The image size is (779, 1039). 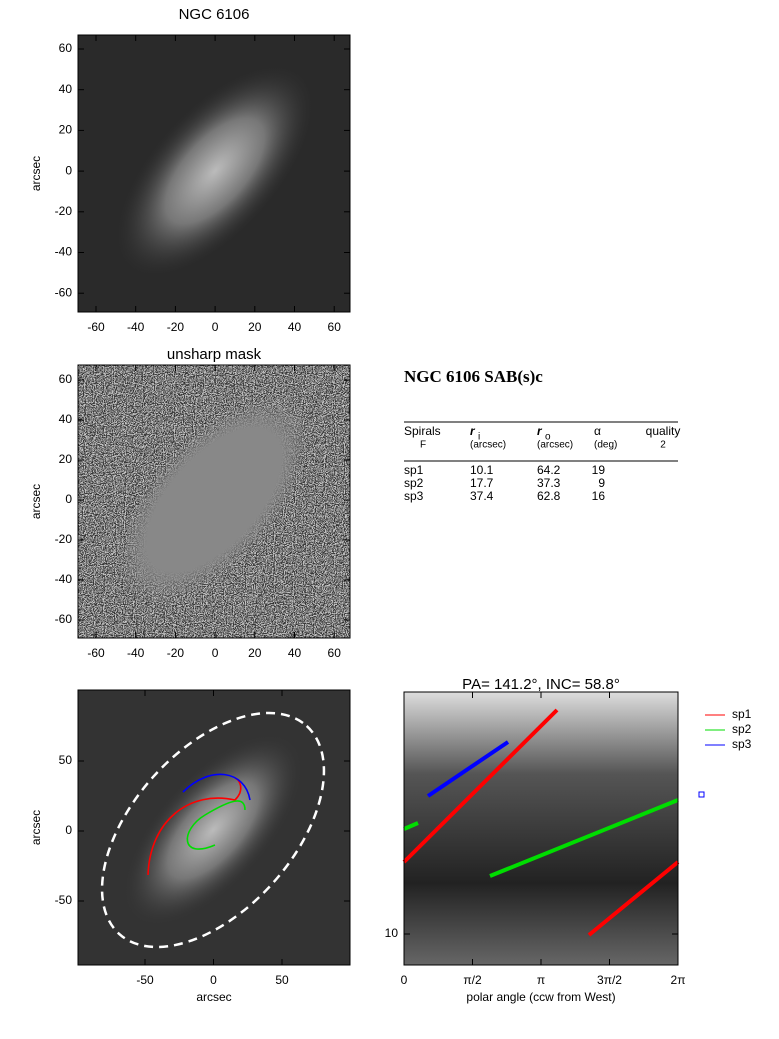 I want to click on table-cell: sp1, so click(x=414, y=470).